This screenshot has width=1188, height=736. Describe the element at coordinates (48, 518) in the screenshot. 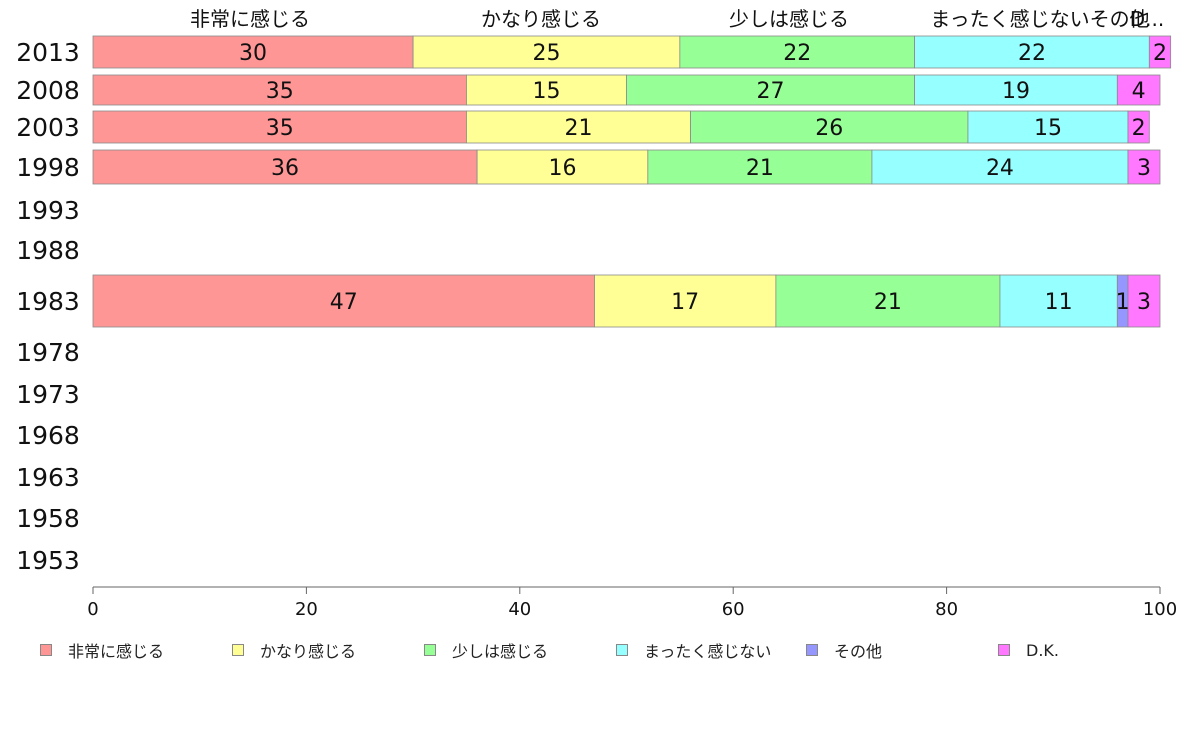

I see `year-label: 1958` at that location.